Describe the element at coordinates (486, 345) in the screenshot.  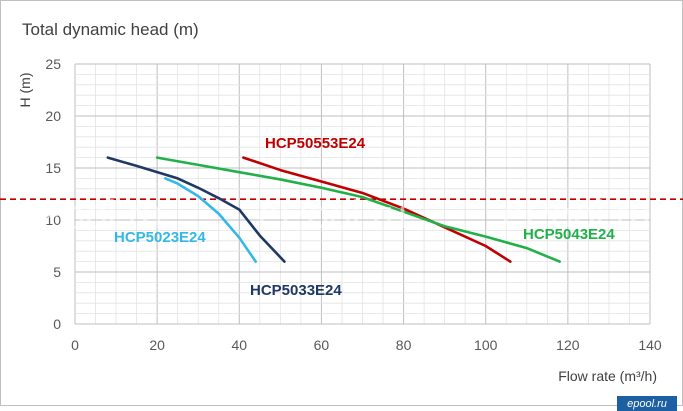
I see `x-tick-label: 100` at that location.